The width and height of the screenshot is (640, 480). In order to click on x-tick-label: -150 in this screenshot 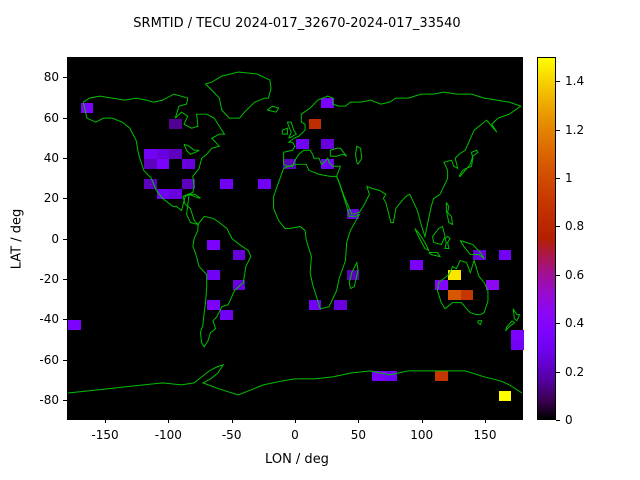, I will do `click(105, 435)`.